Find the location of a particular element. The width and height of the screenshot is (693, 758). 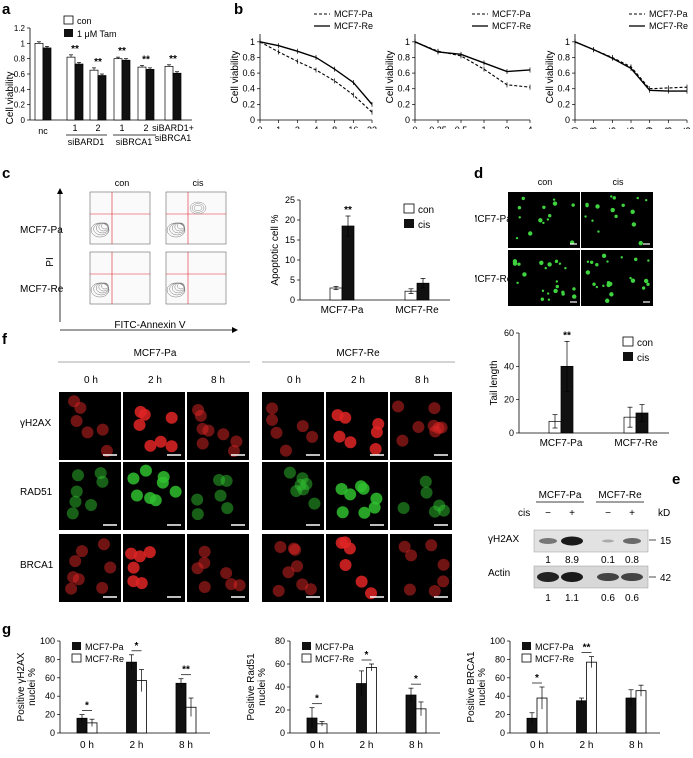

b-xtick-label: 18 is located at coordinates (668, 128).